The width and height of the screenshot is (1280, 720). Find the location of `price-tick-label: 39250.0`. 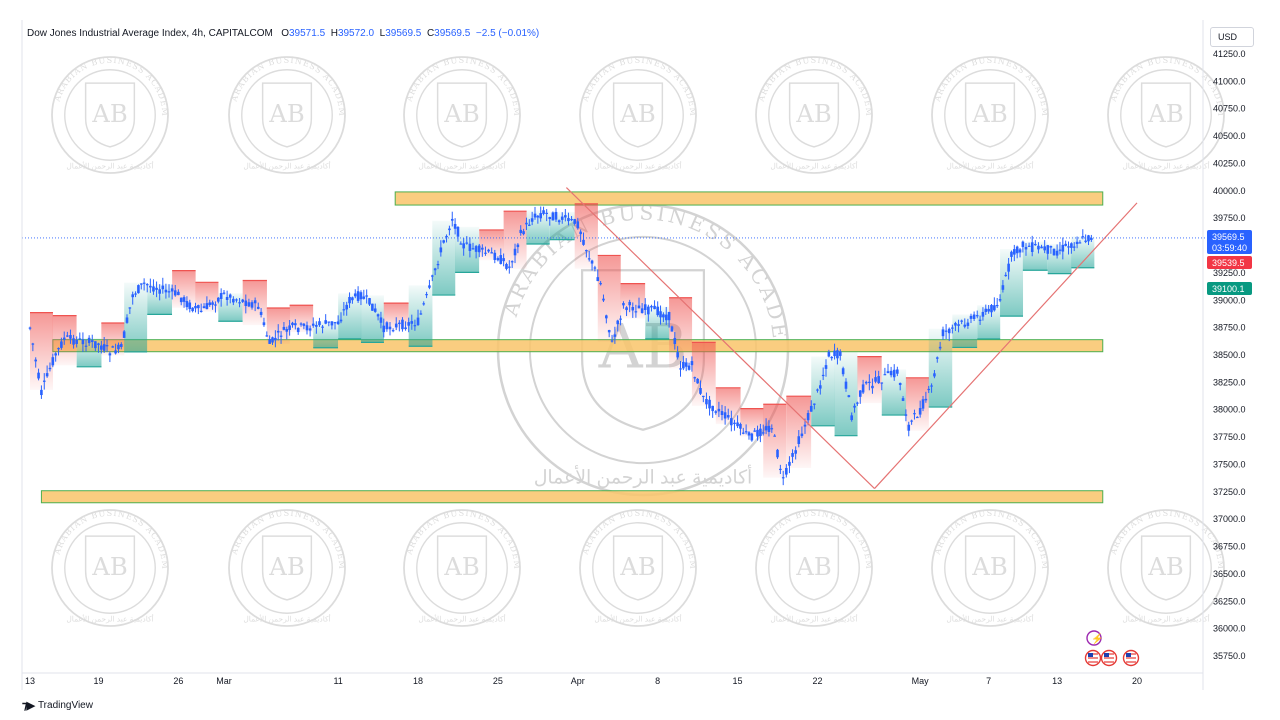

price-tick-label: 39250.0 is located at coordinates (1229, 273).